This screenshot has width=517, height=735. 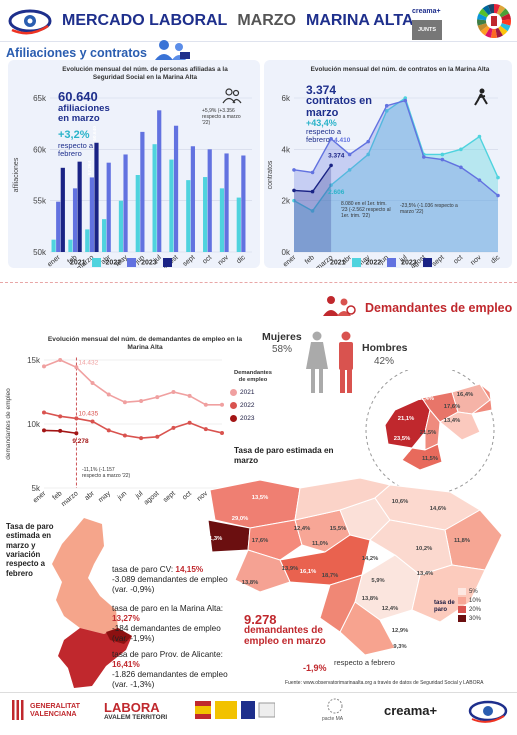 I want to click on bar-2023-marzo, so click(x=96, y=197).